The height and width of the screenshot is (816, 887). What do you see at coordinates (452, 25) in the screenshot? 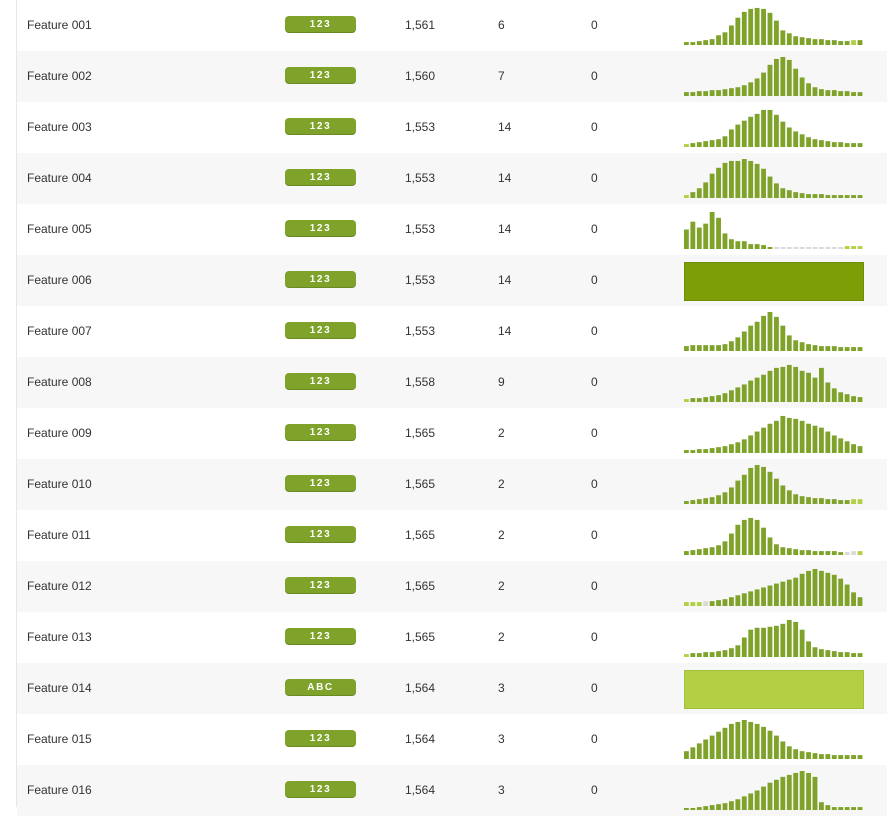
I see `table-row: Feature 001 123 1,561 6 0` at bounding box center [452, 25].